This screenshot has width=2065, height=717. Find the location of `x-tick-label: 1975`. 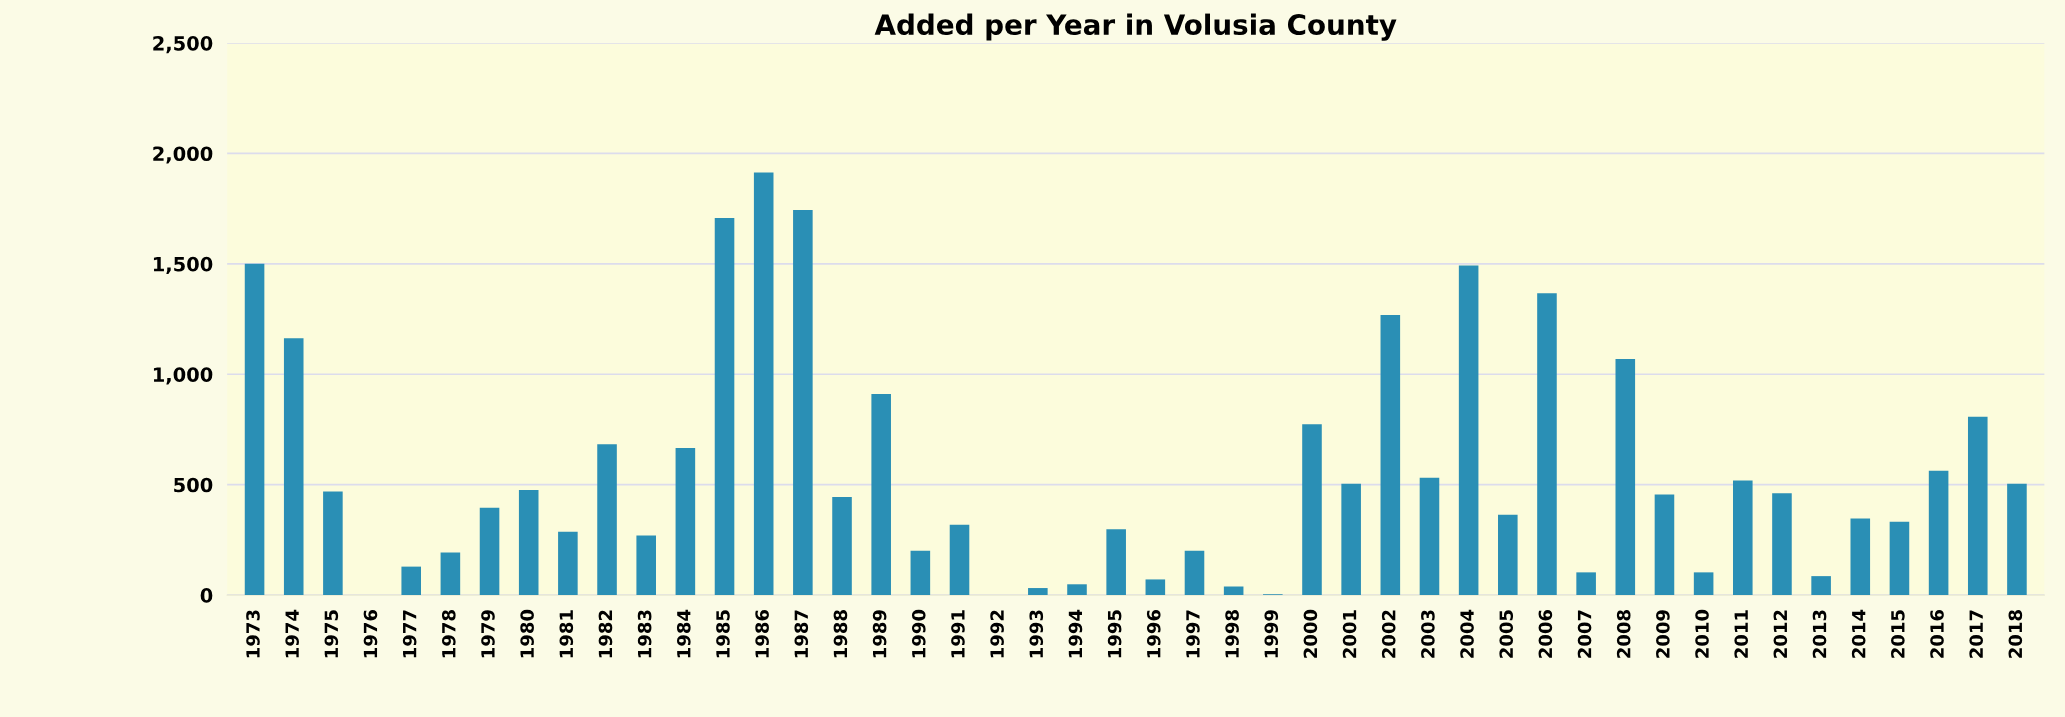

x-tick-label: 1975 is located at coordinates (331, 634).